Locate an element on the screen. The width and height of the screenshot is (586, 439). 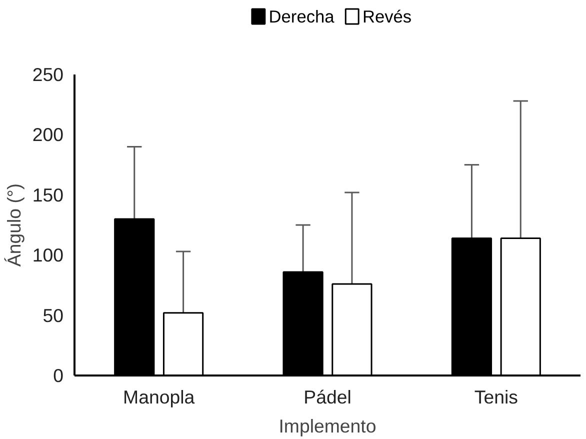
y-tick-label: 50 is located at coordinates (53, 315).